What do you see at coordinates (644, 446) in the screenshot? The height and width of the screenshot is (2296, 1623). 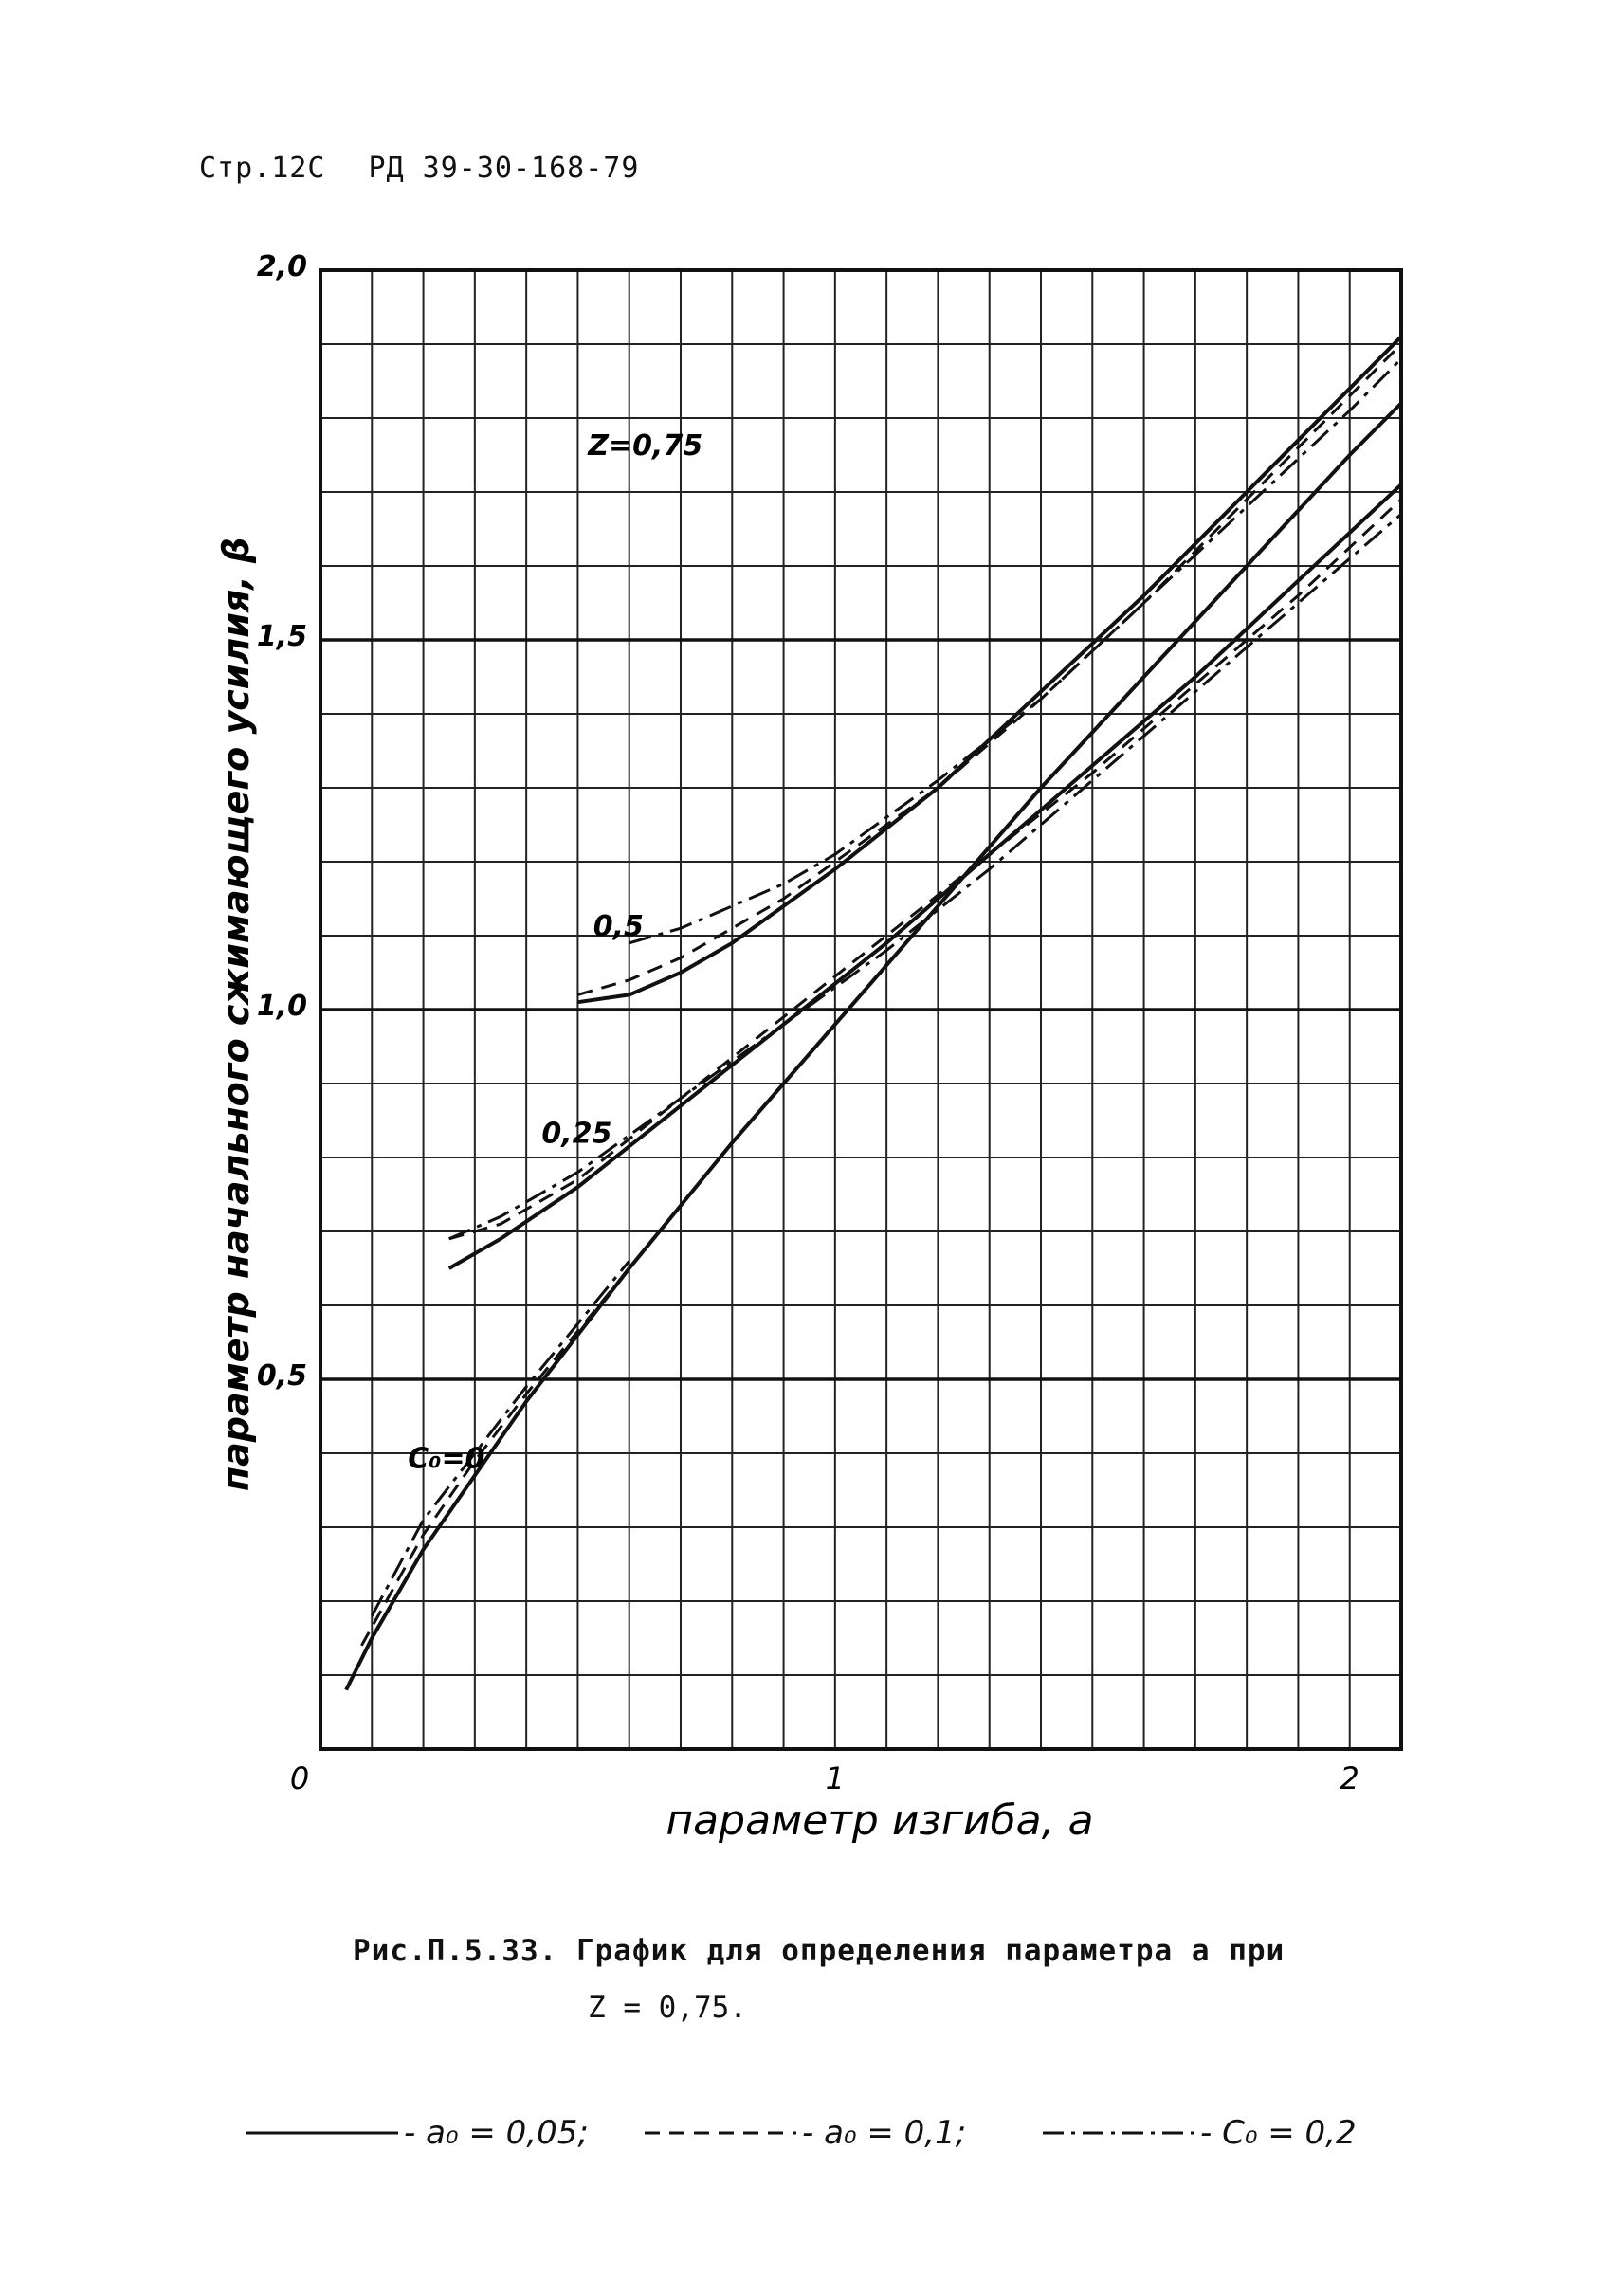 I see `chart-annotation: Z=0,75` at bounding box center [644, 446].